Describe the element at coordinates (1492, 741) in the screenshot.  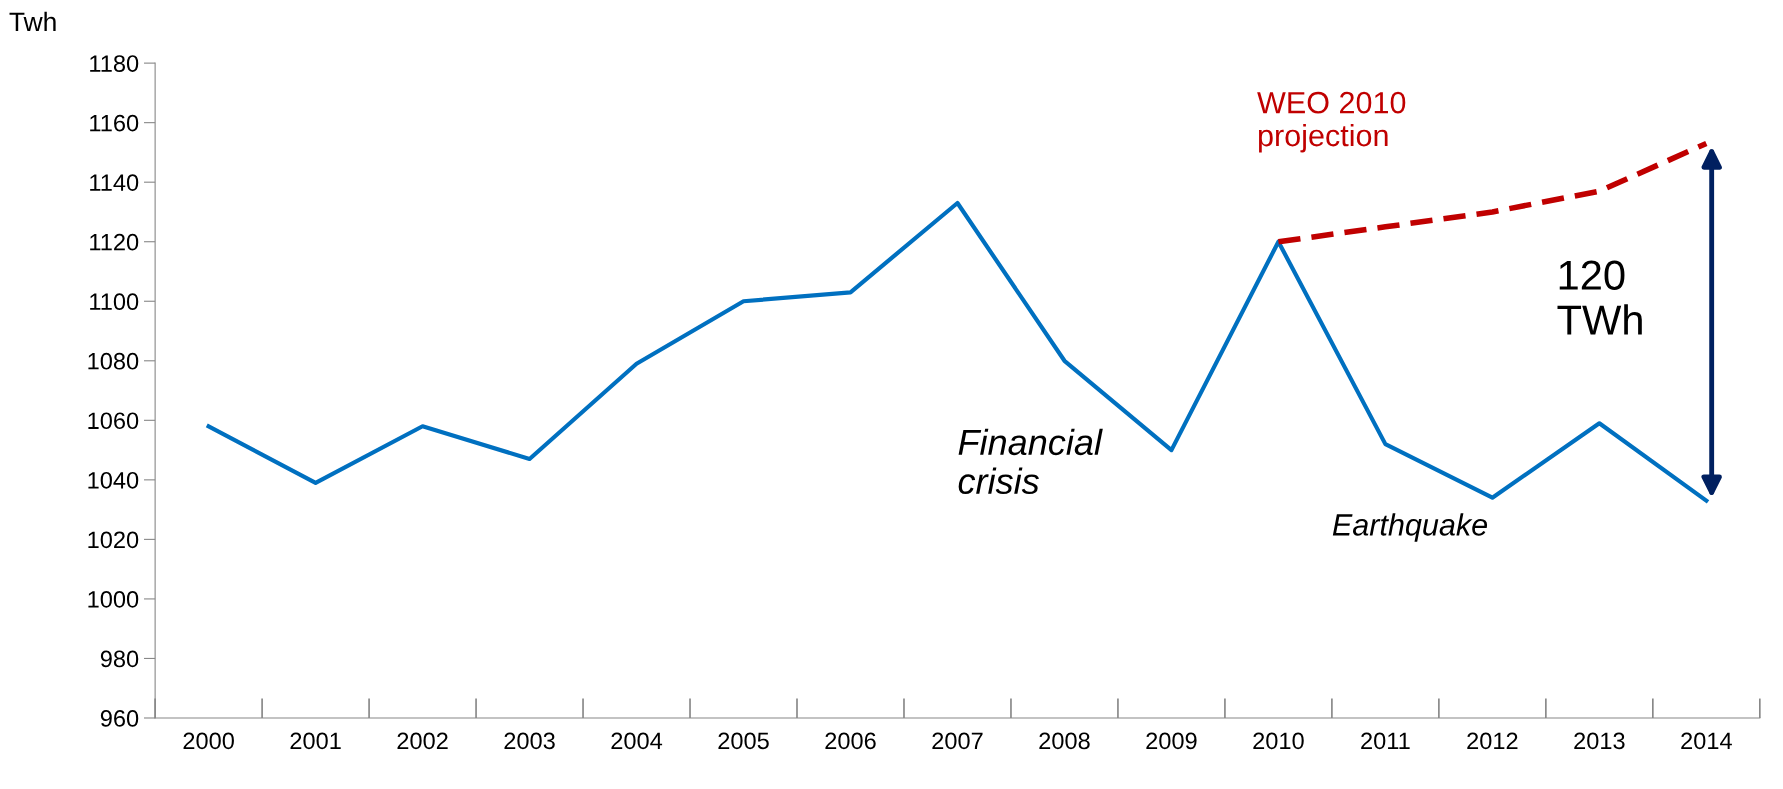
I see `x-tick-label: 2012` at that location.